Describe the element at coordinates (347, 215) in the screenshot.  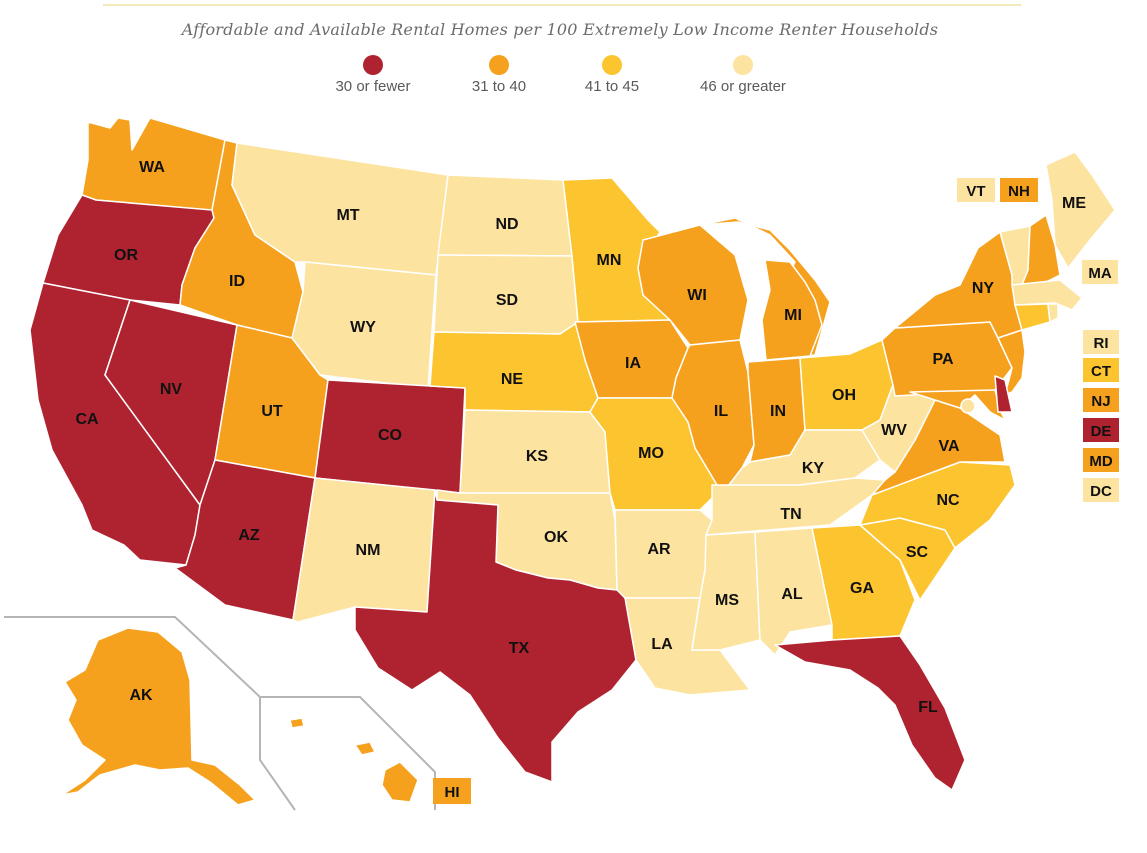
I see `label-MT: MT` at that location.